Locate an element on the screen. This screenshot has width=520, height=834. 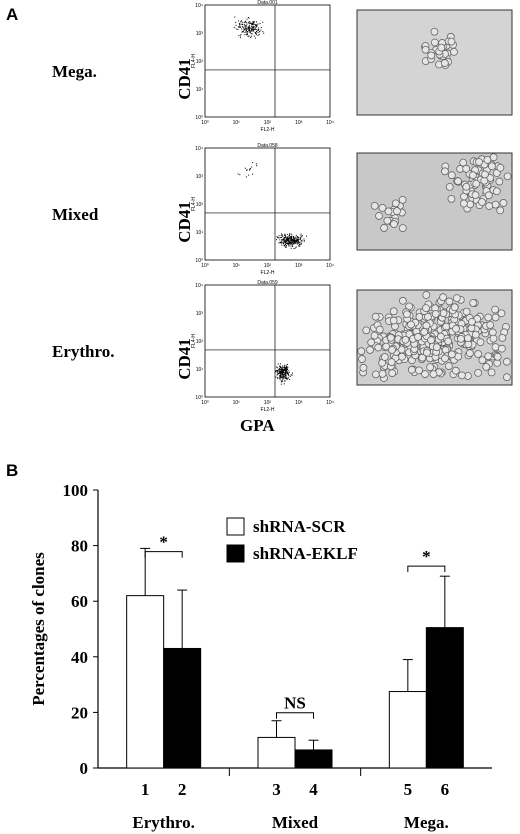
plot-tick: 10² is located at coordinates (200, 342).